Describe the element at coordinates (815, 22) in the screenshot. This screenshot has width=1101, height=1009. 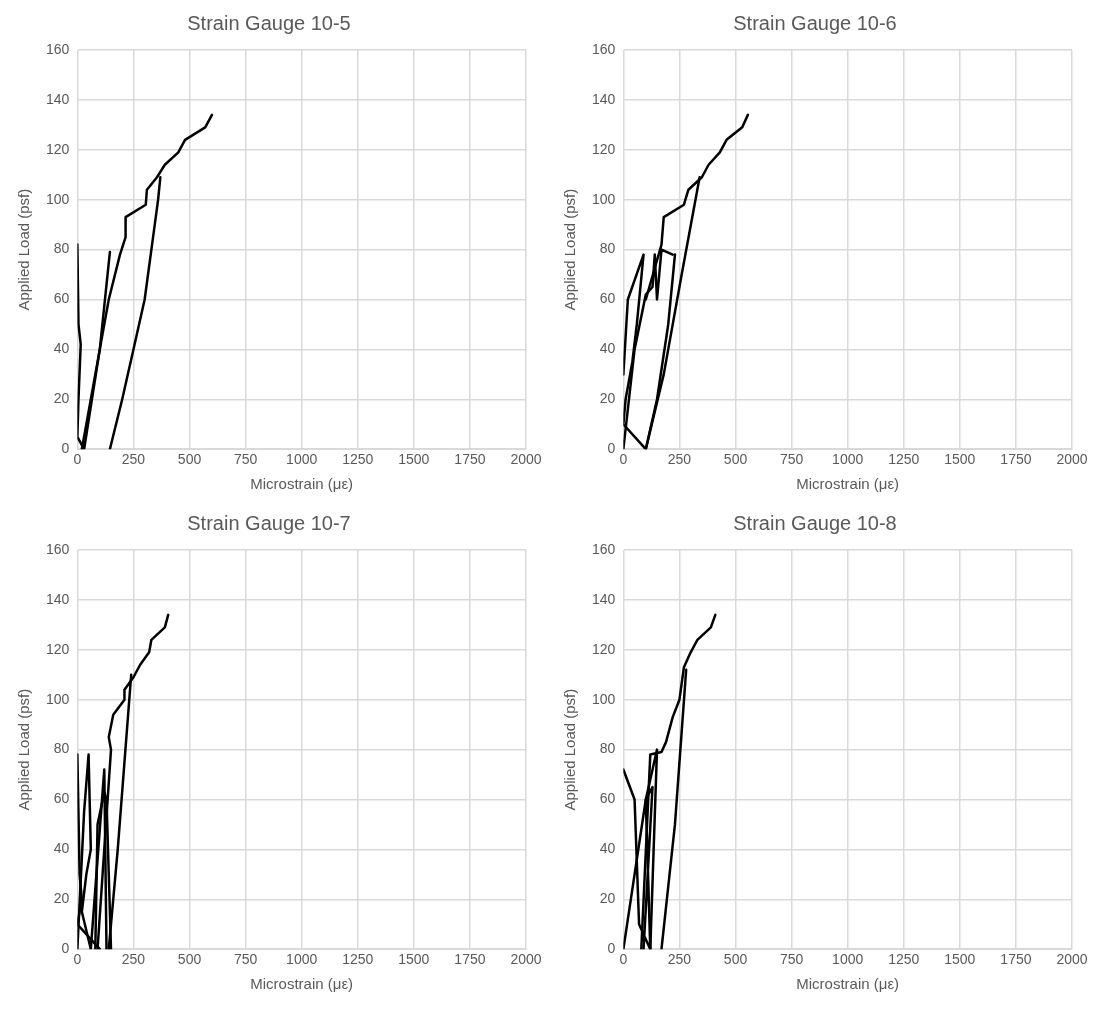
I see `chart-title: Strain Gauge 10-6` at that location.